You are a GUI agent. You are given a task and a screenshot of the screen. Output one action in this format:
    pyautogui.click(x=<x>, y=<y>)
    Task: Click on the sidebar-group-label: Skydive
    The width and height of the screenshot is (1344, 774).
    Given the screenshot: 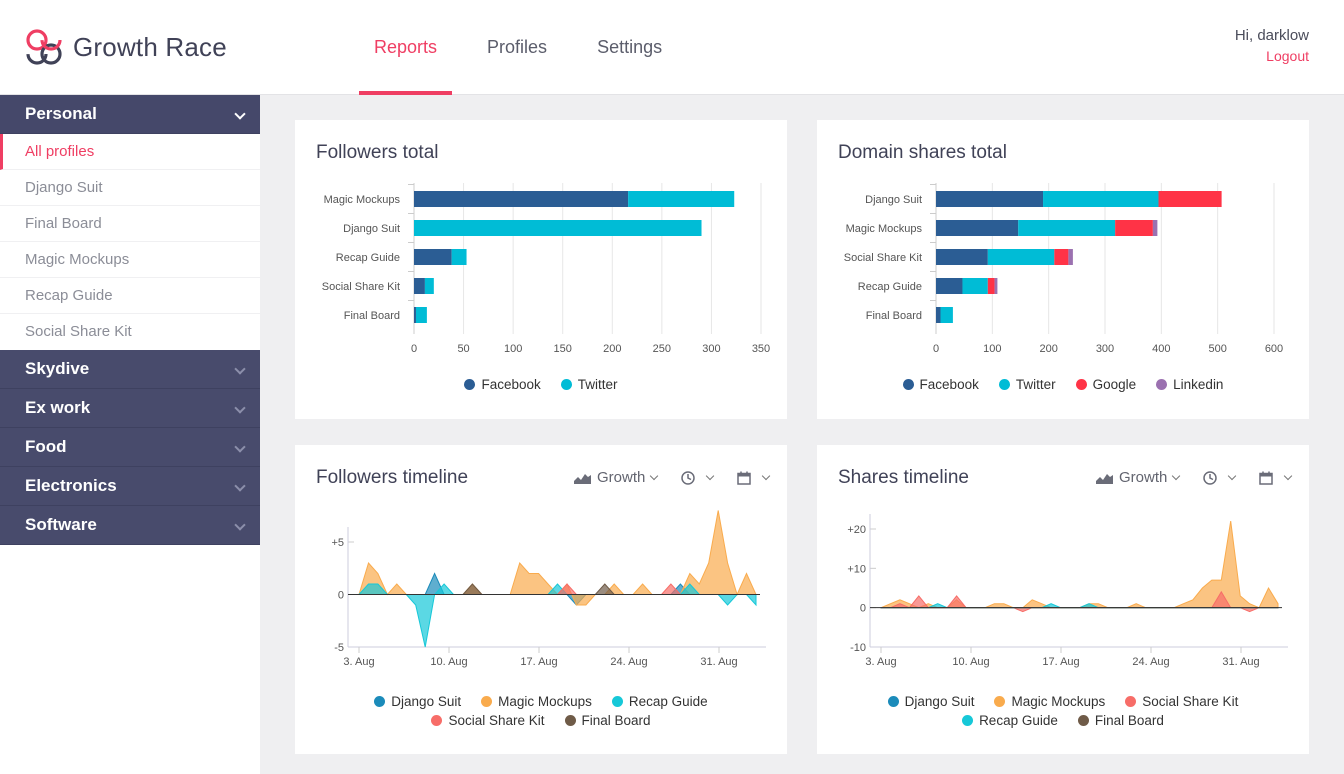 What is the action you would take?
    pyautogui.click(x=57, y=368)
    